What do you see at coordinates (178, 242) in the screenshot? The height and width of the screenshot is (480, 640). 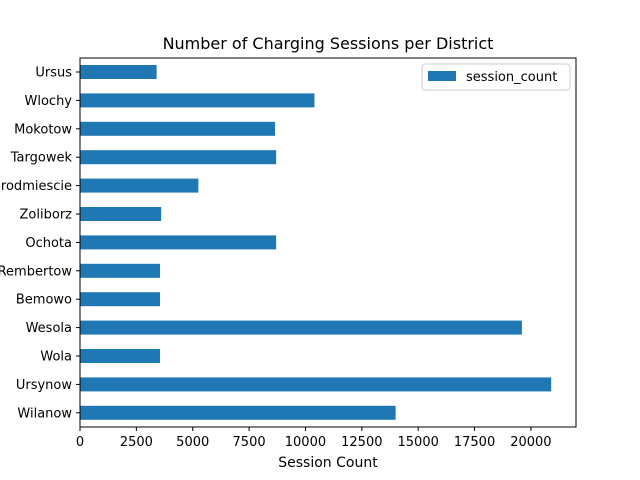 I see `bar-ochota` at bounding box center [178, 242].